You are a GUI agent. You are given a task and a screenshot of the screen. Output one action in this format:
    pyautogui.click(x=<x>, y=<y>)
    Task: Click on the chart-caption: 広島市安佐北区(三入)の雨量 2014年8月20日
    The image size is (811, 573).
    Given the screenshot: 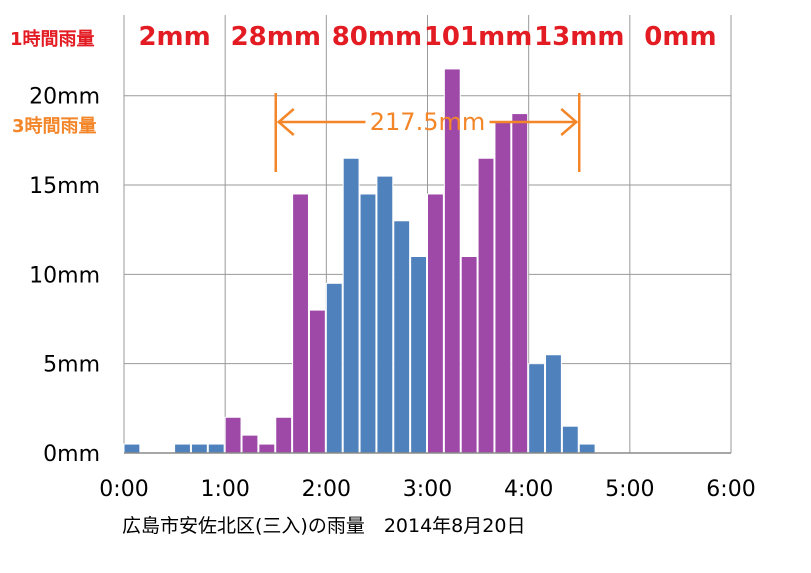 What is the action you would take?
    pyautogui.click(x=323, y=526)
    